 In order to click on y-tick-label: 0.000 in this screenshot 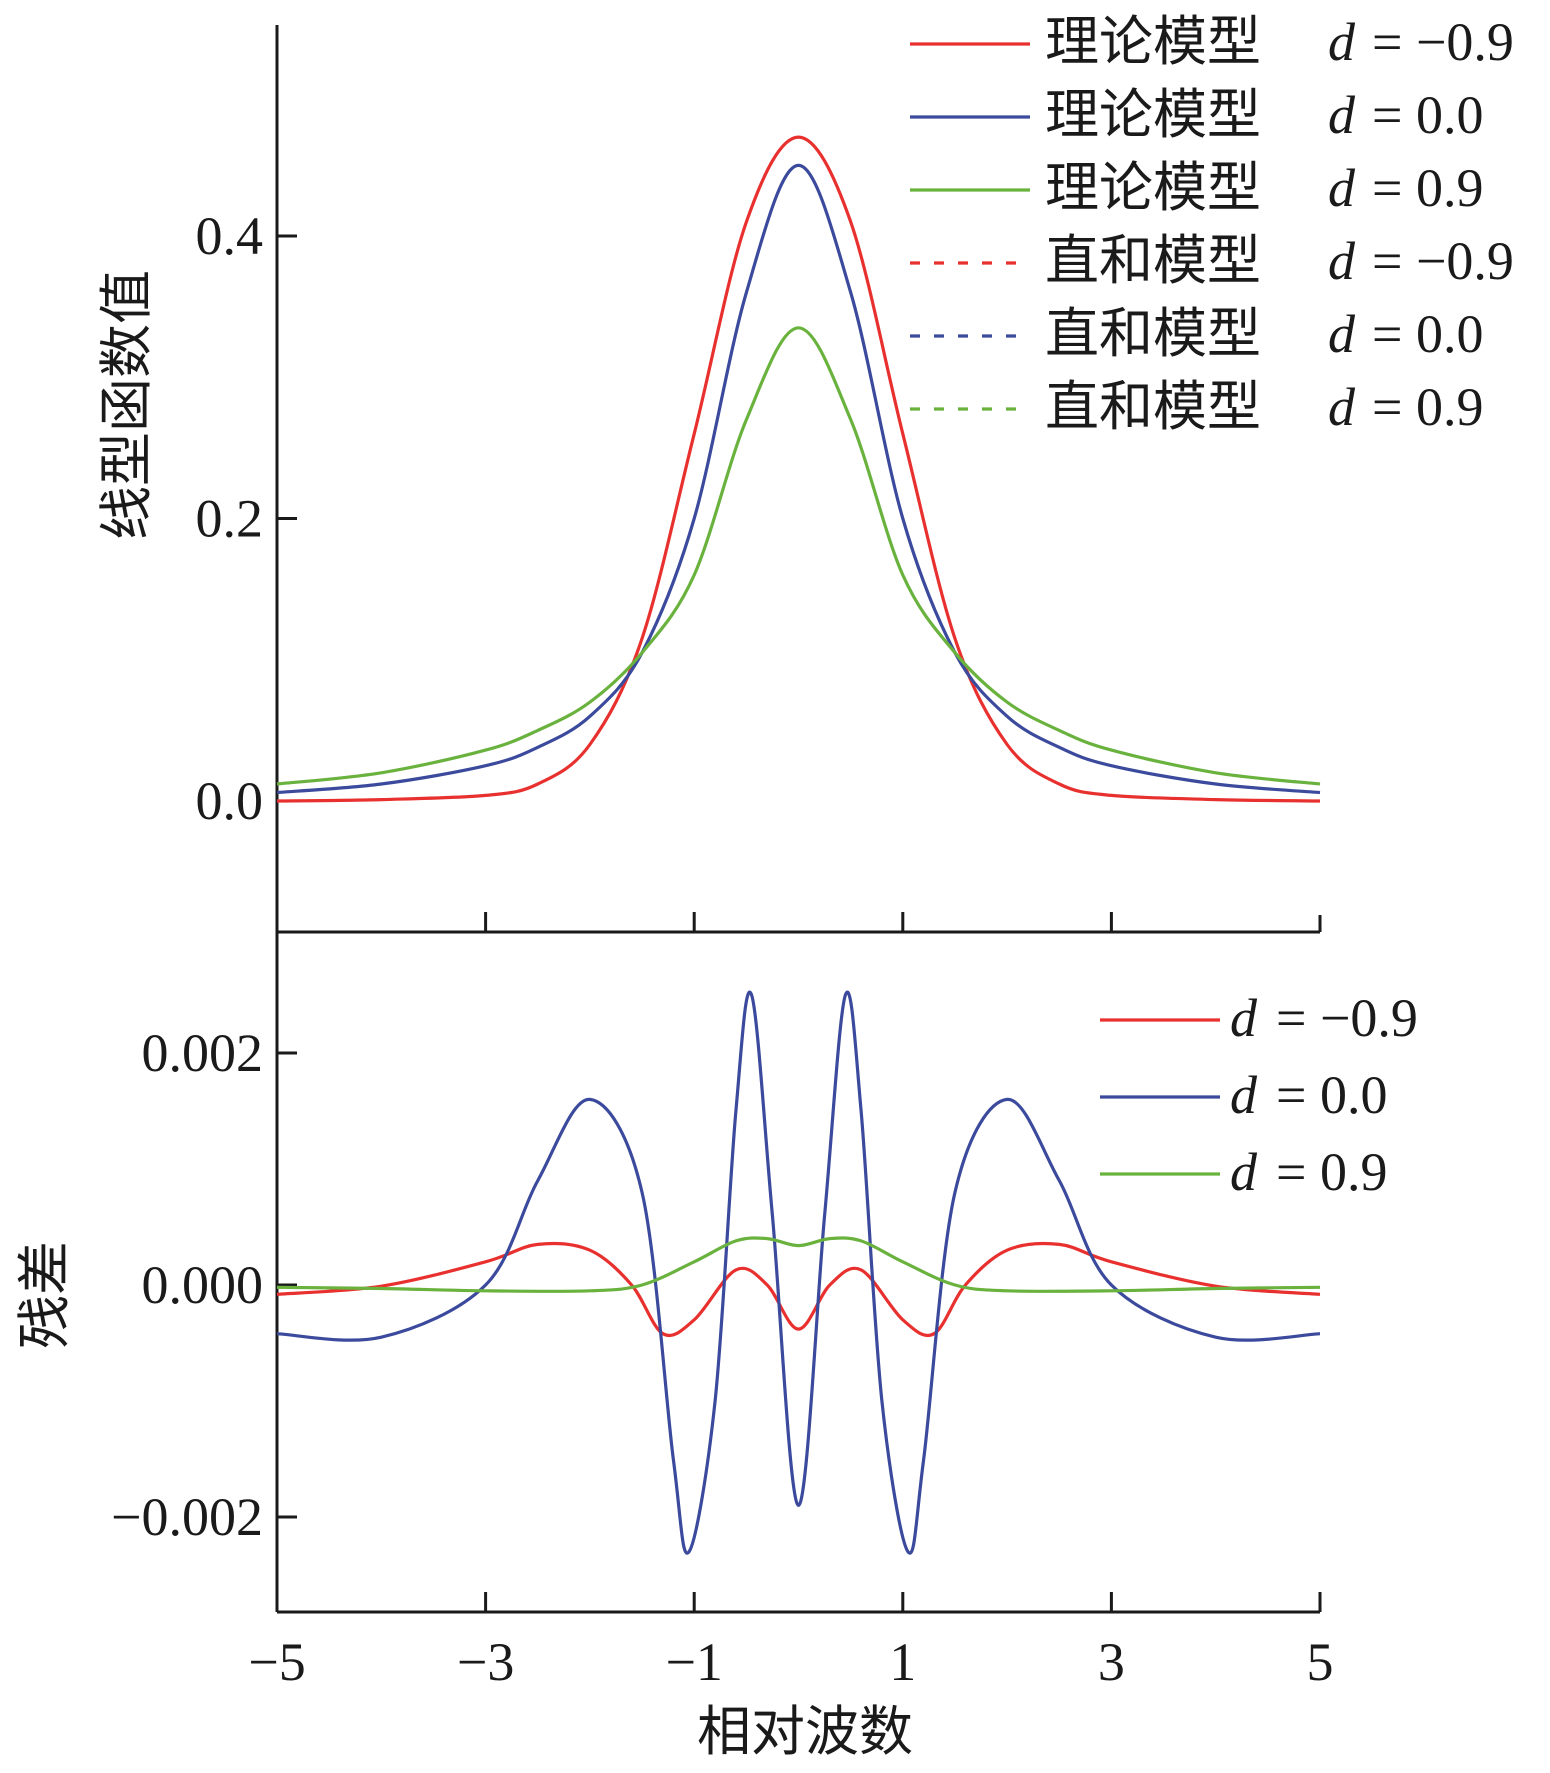, I will do `click(203, 1285)`.